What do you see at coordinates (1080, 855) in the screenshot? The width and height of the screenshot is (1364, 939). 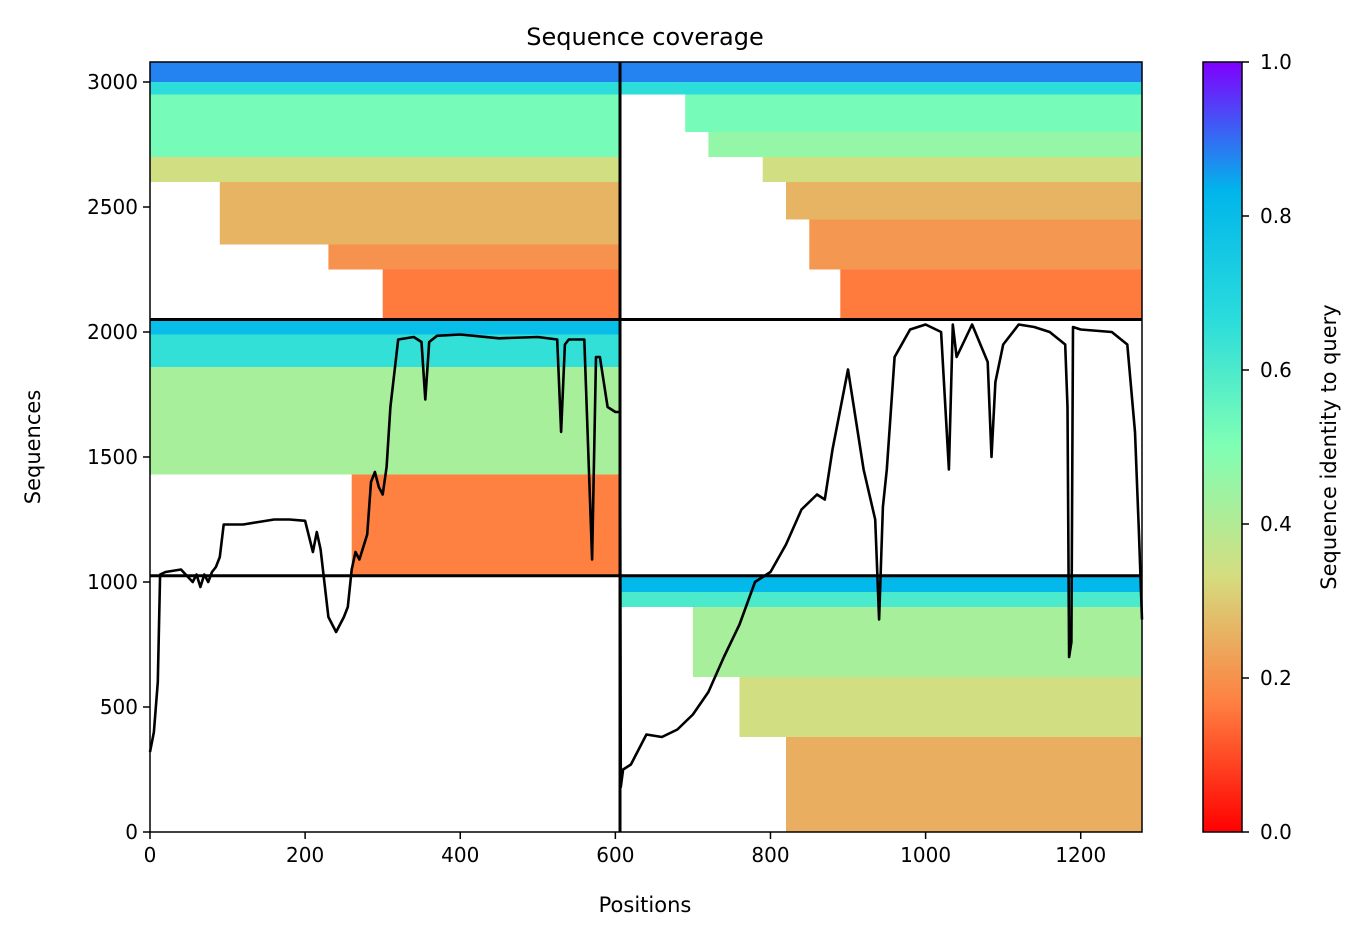 I see `x-tick-label: 1200` at bounding box center [1080, 855].